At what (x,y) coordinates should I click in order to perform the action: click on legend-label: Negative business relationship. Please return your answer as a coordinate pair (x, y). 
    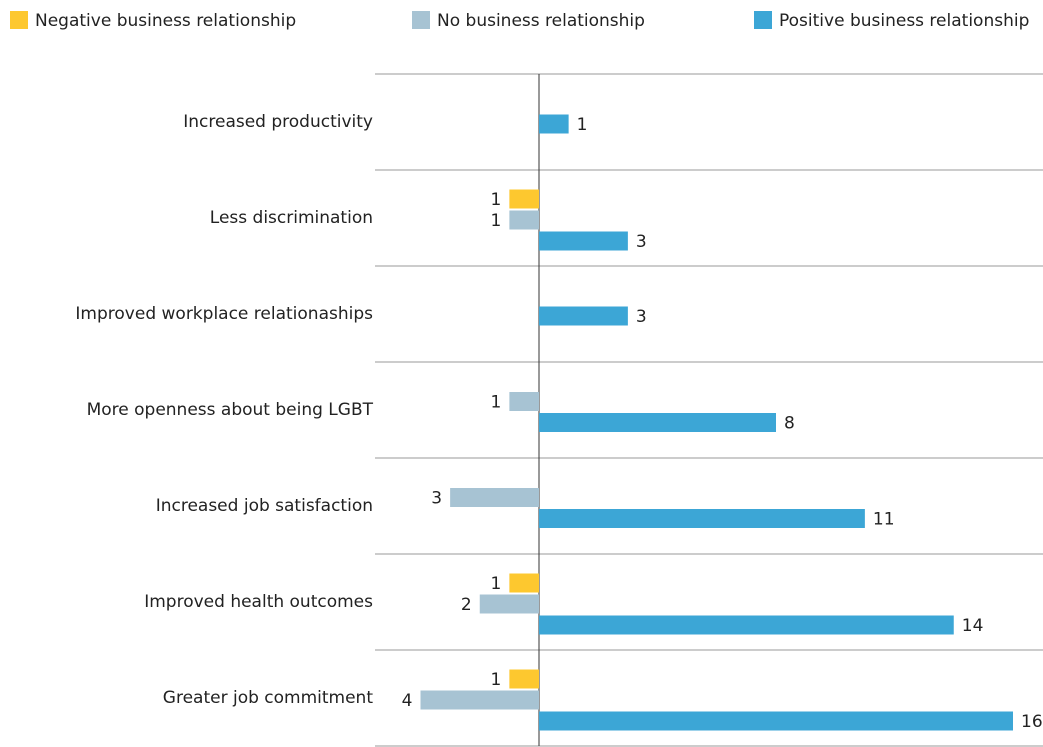
    Looking at the image, I should click on (165, 21).